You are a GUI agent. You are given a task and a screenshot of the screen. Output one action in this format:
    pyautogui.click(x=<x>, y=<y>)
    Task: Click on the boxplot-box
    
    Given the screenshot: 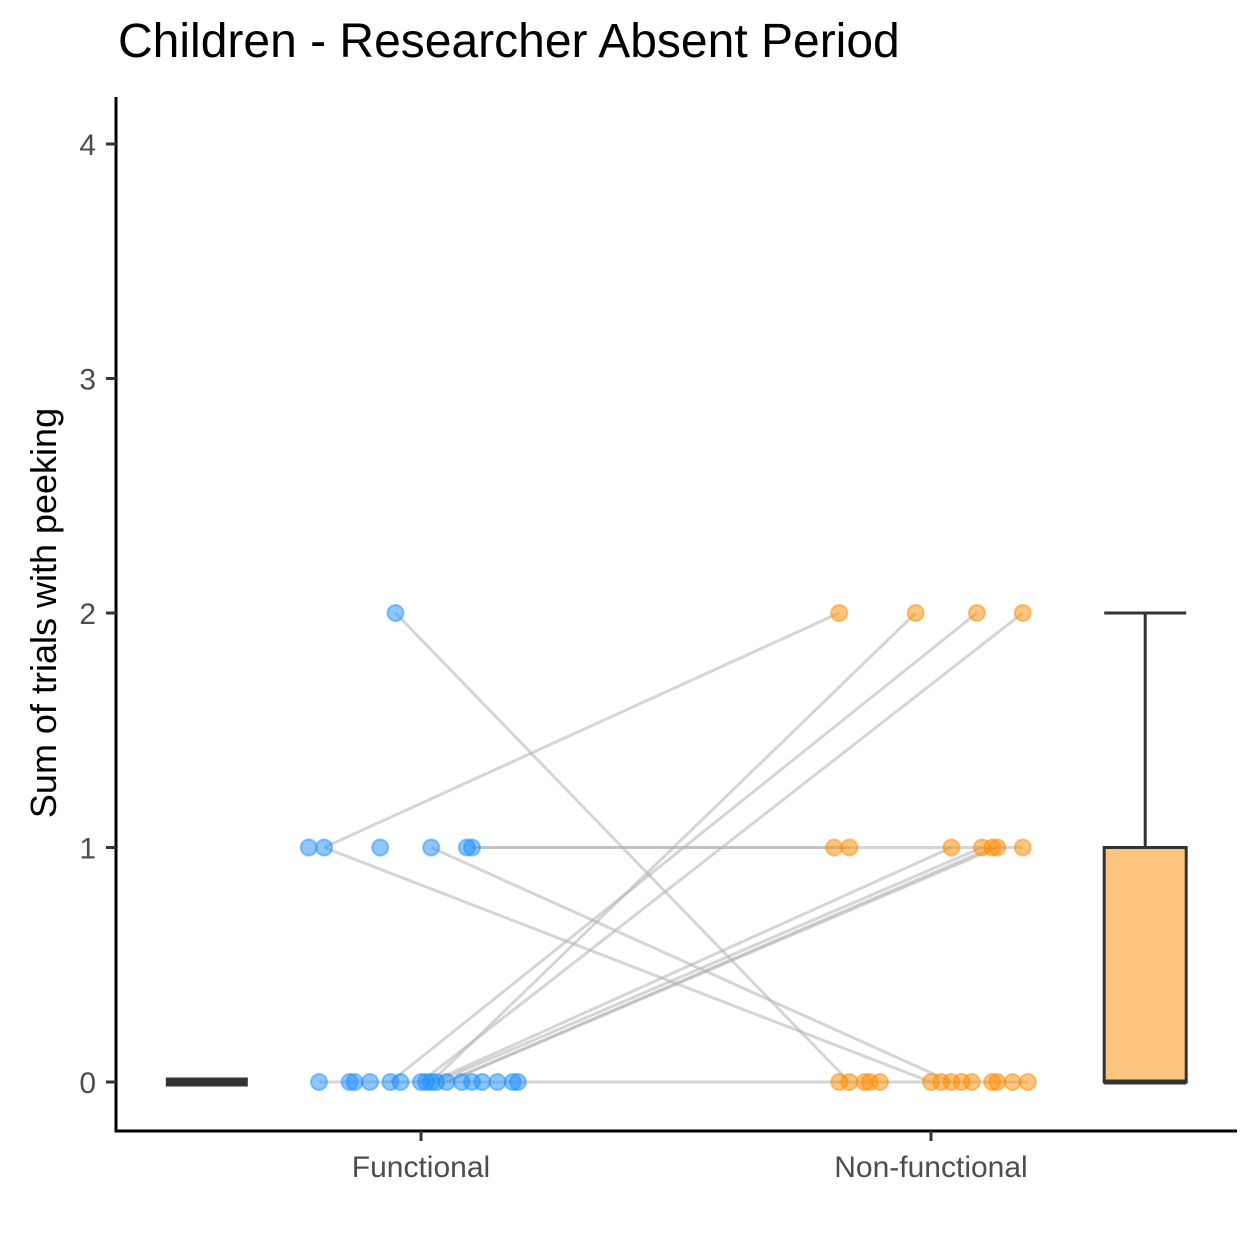 What is the action you would take?
    pyautogui.click(x=1145, y=965)
    